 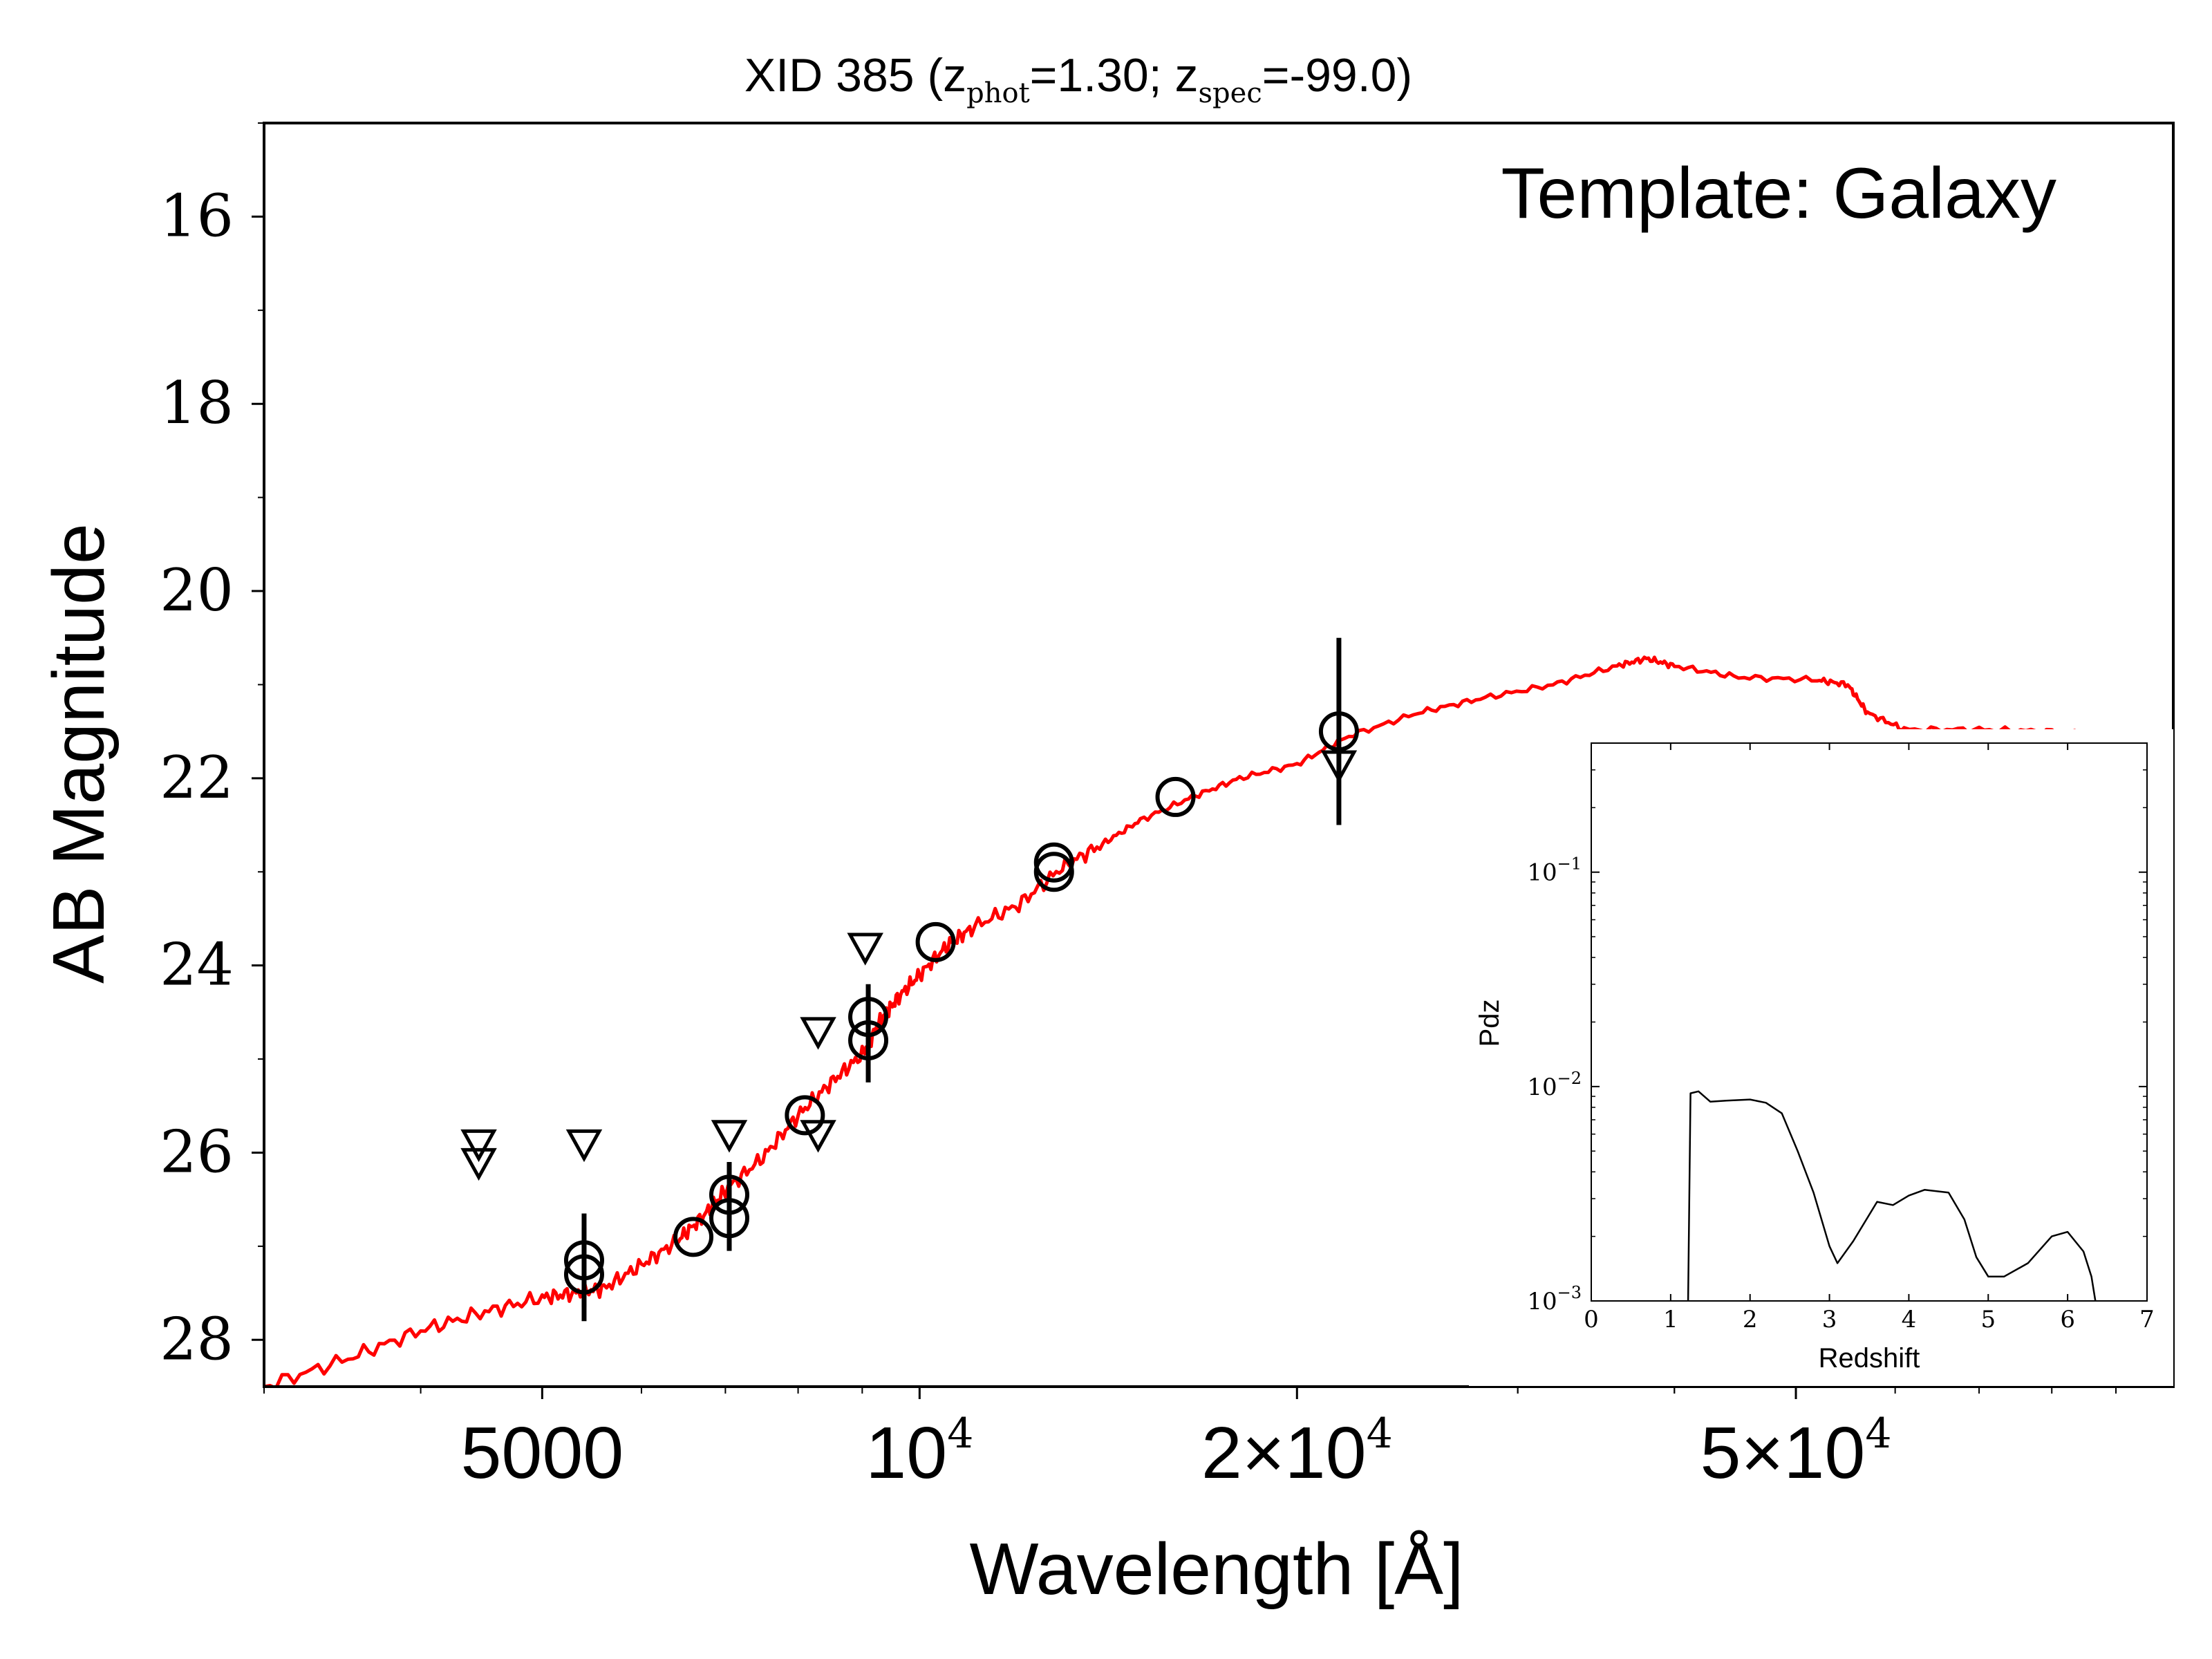 I want to click on x-tick-label: 5000, so click(x=542, y=1453).